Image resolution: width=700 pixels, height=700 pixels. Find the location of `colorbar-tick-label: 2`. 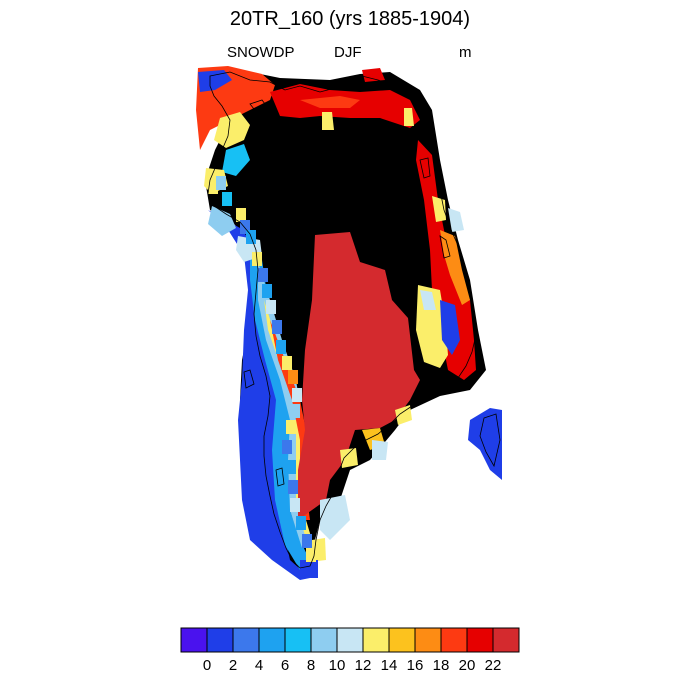

colorbar-tick-label: 2 is located at coordinates (233, 665).